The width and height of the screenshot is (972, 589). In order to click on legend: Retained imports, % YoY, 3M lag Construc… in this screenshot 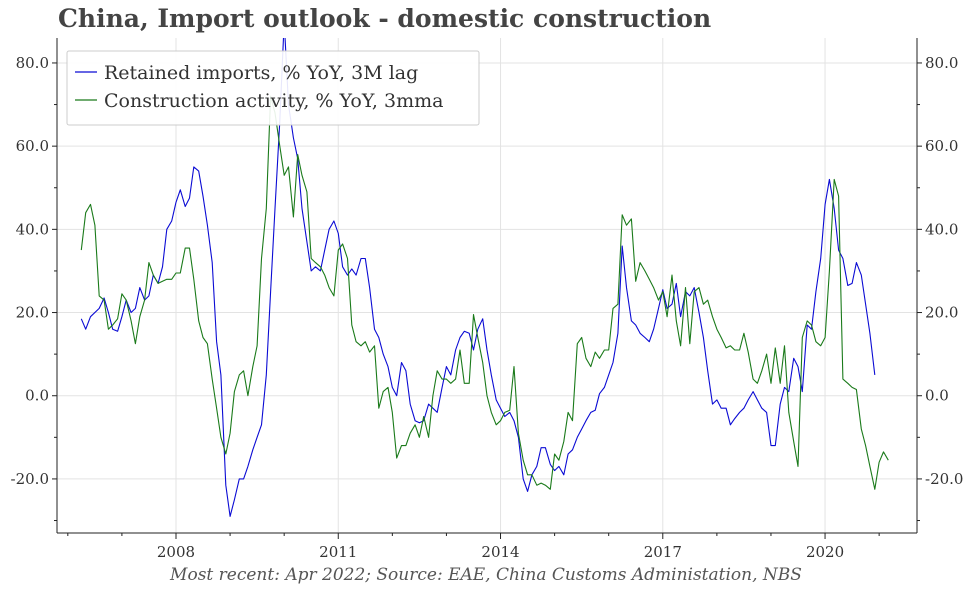, I will do `click(273, 88)`.